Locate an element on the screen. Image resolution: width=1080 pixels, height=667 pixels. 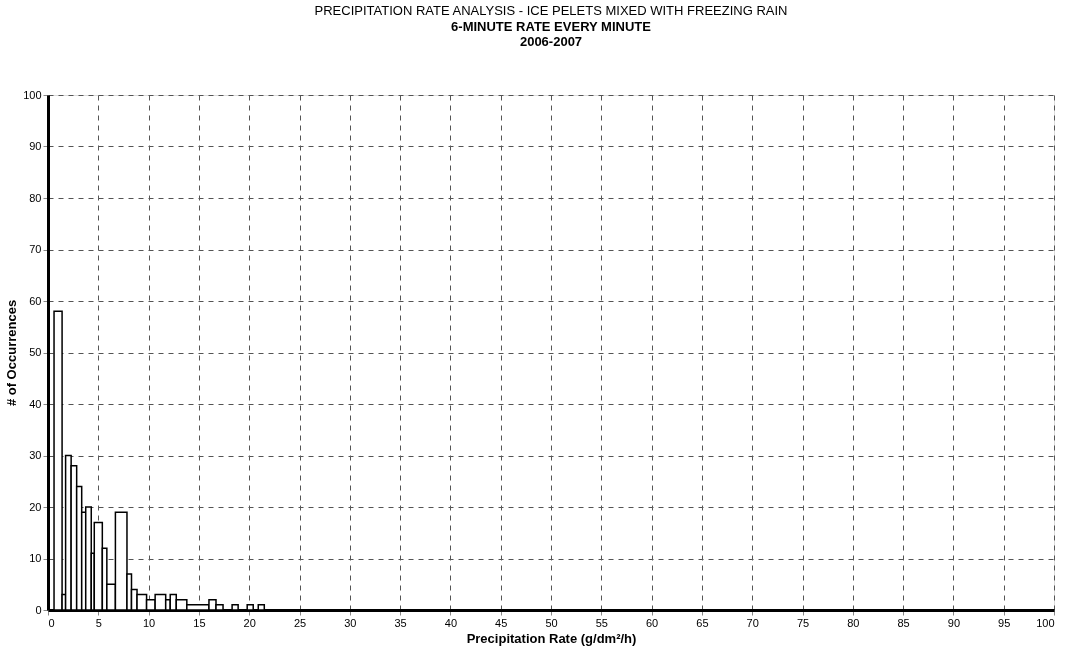
y-tick-label: 80 is located at coordinates (35, 197).